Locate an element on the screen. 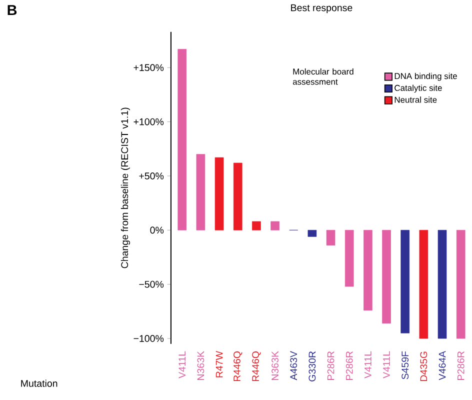  x-tick-label: D435G is located at coordinates (424, 366).